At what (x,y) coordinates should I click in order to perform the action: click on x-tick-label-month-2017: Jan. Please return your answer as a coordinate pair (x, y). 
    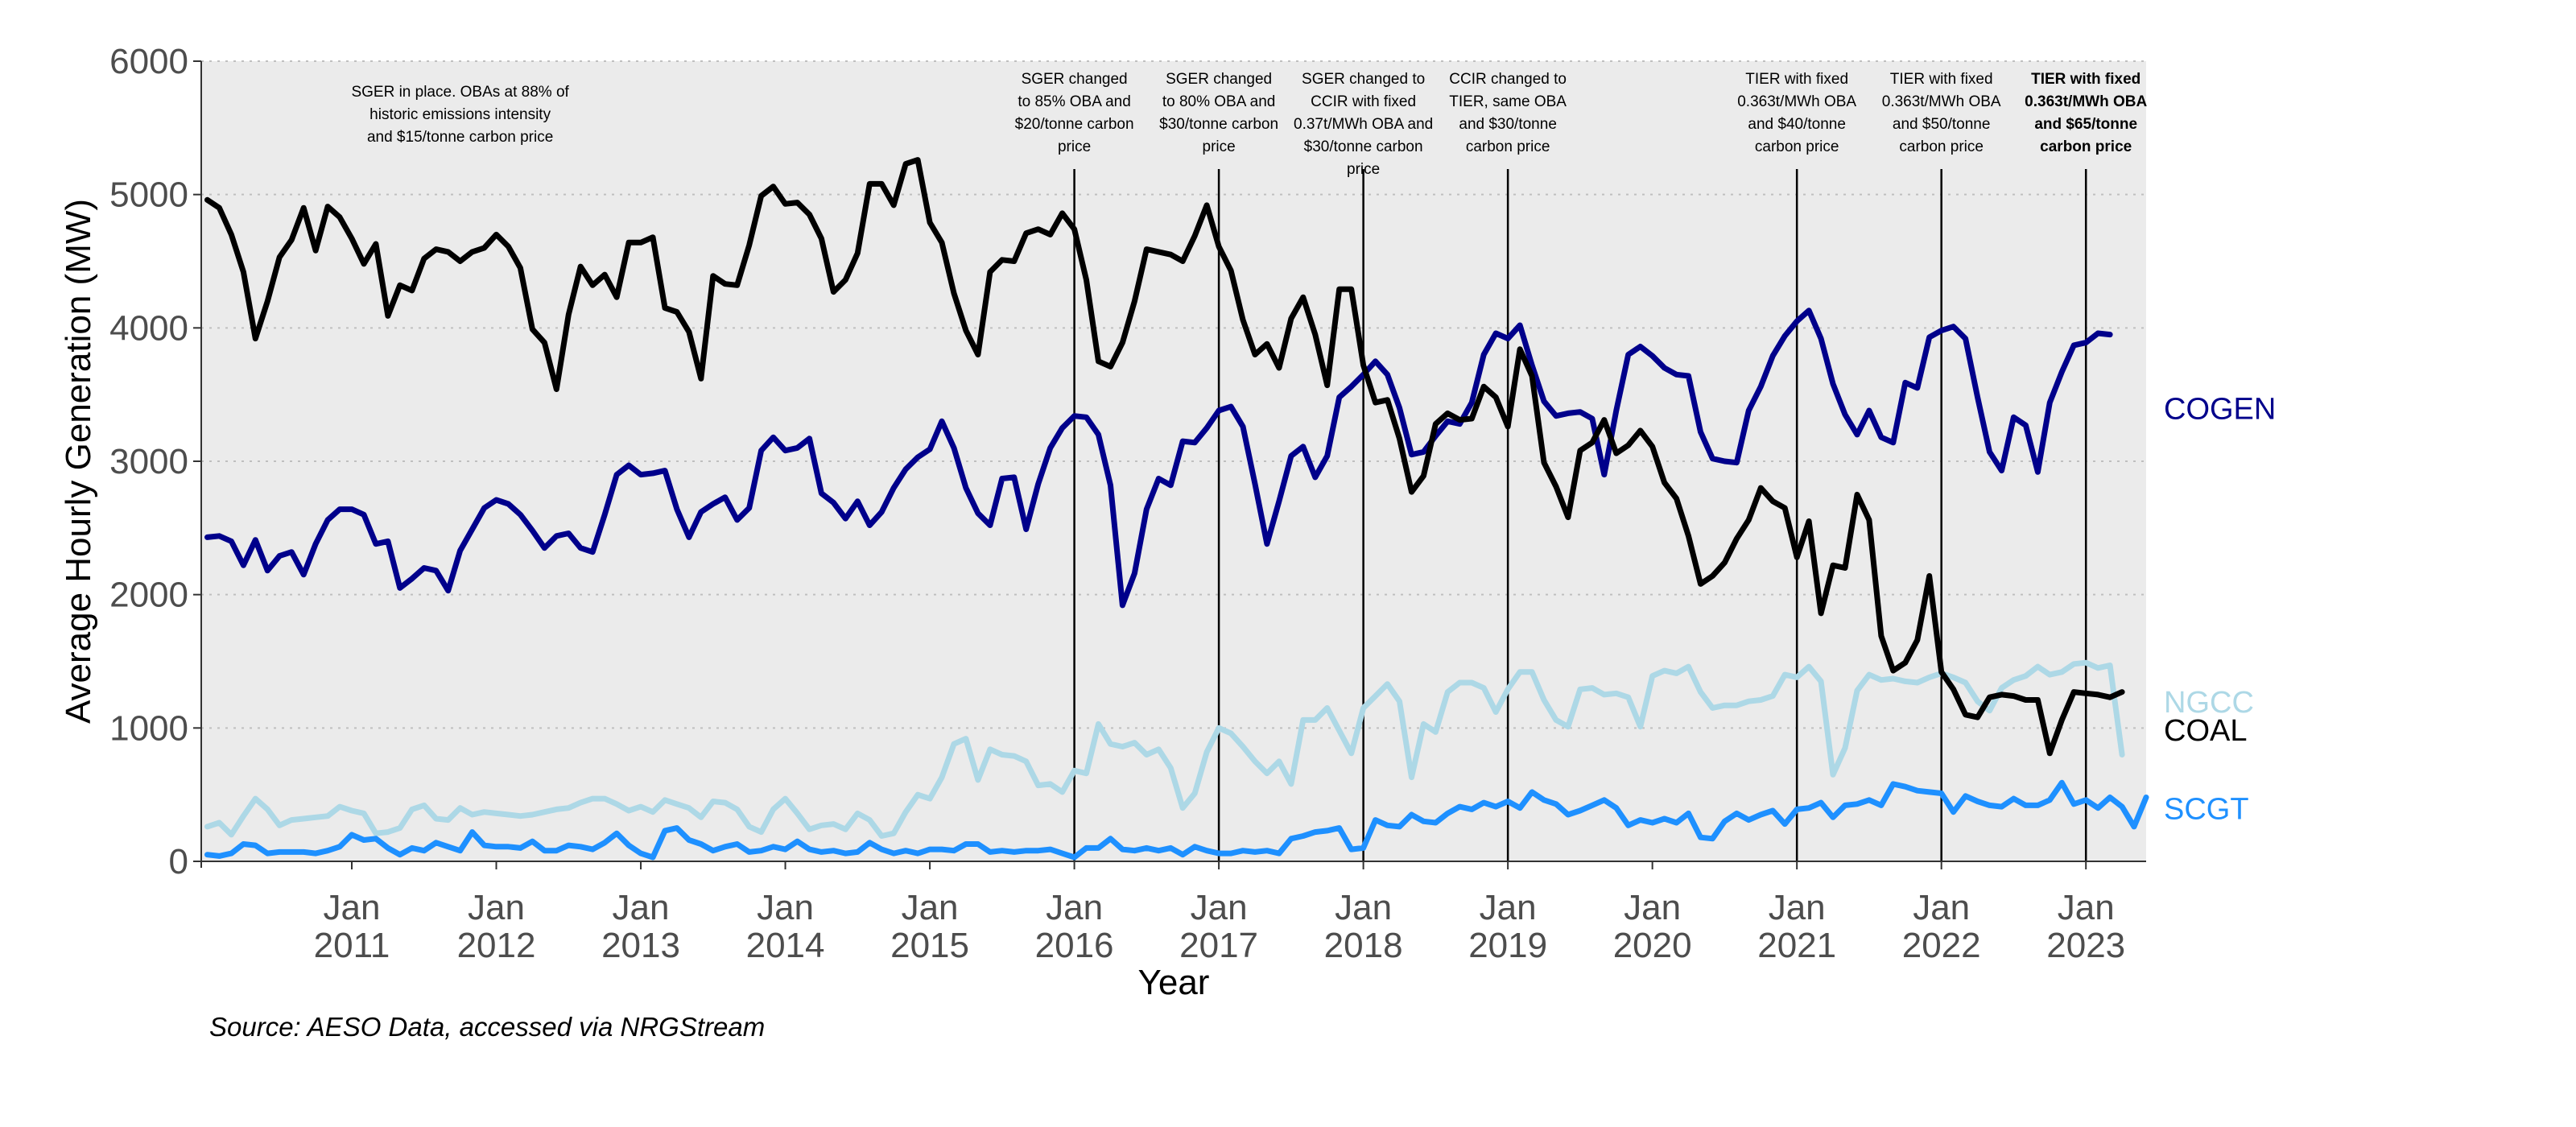
    Looking at the image, I should click on (1219, 907).